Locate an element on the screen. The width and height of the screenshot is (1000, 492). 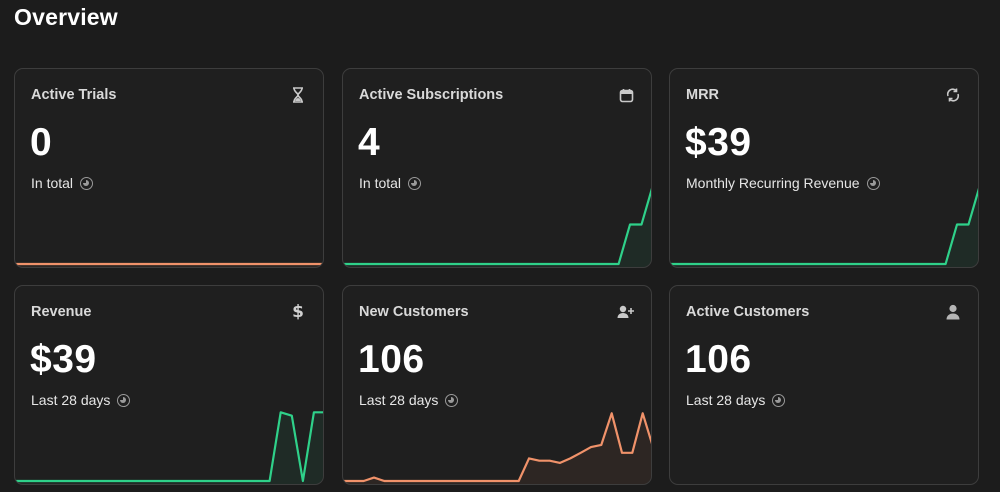
calendar-icon is located at coordinates (626, 95).